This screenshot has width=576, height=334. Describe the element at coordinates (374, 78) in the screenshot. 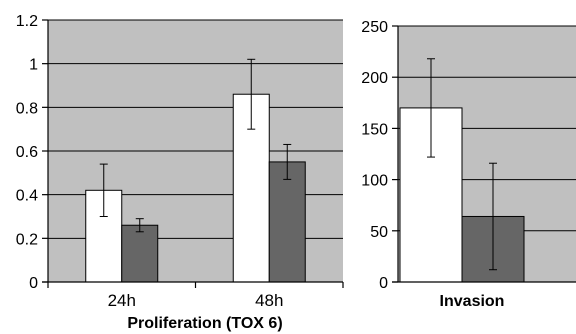

I see `y-tick-label: 200` at that location.